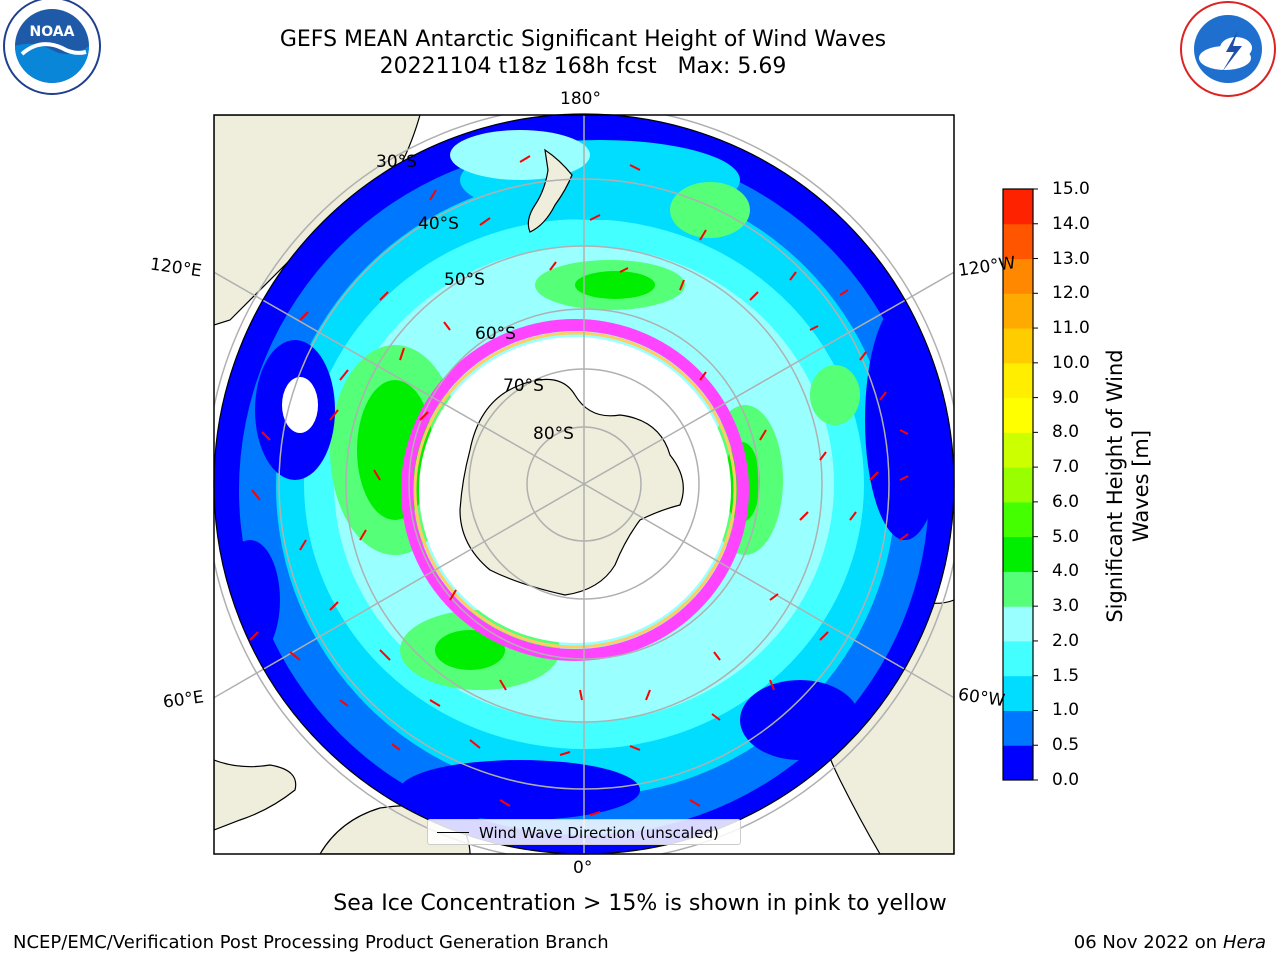 This screenshot has width=1280, height=960. I want to click on colorbar-tick-label: 10.0, so click(1071, 362).